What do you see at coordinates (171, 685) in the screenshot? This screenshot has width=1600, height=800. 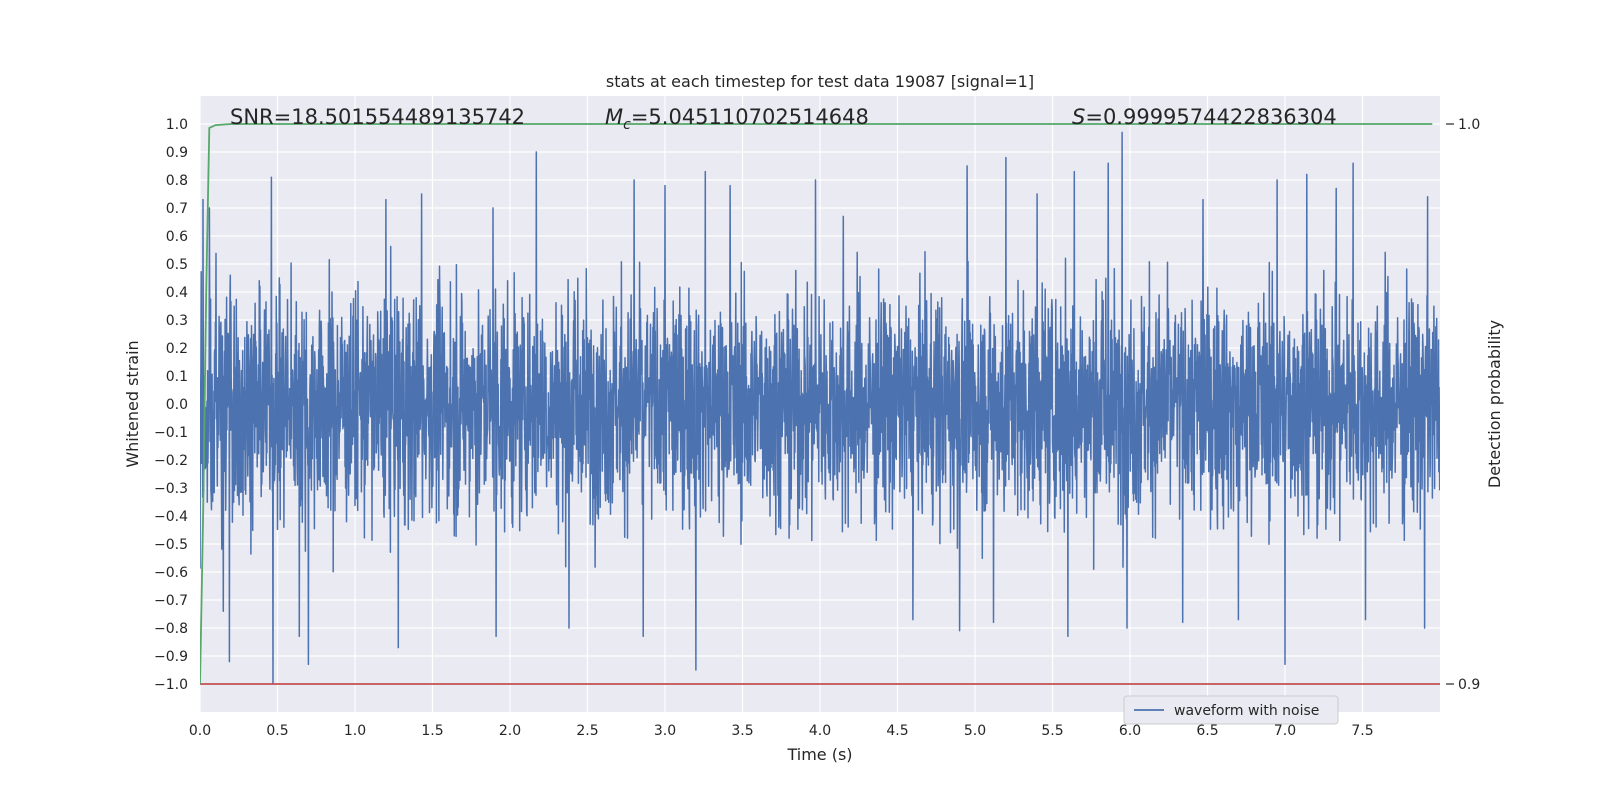 I see `y-tick-label: −1.0` at bounding box center [171, 685].